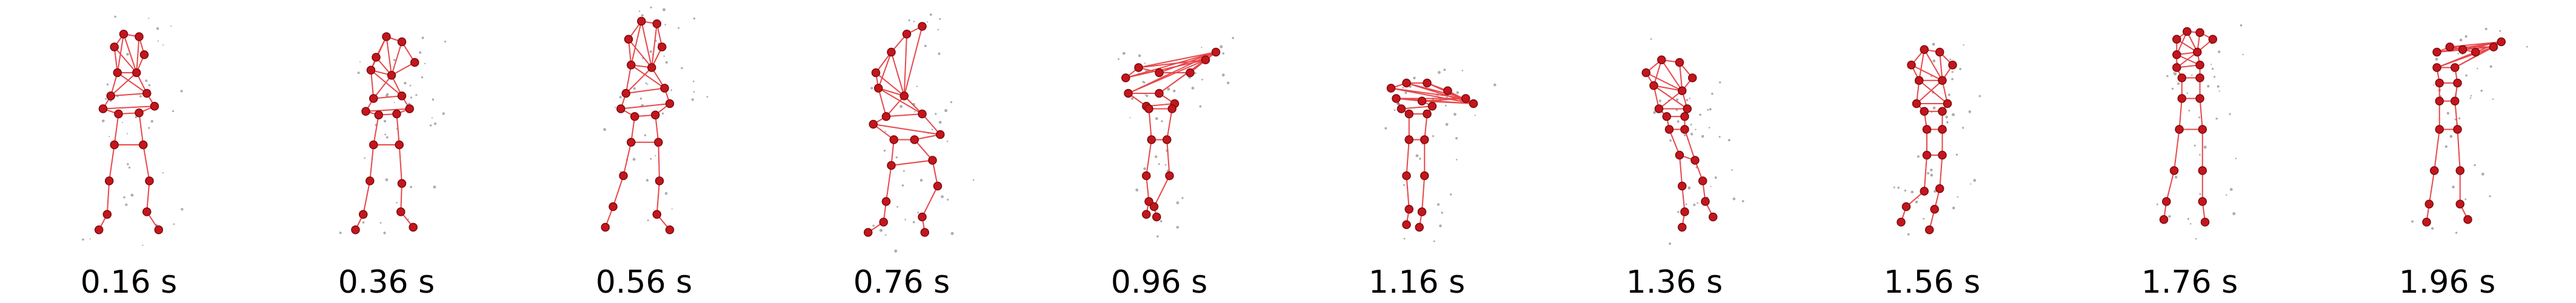 This screenshot has width=2576, height=303. What do you see at coordinates (129, 151) in the screenshot?
I see `pose-frame: 0.16 s` at bounding box center [129, 151].